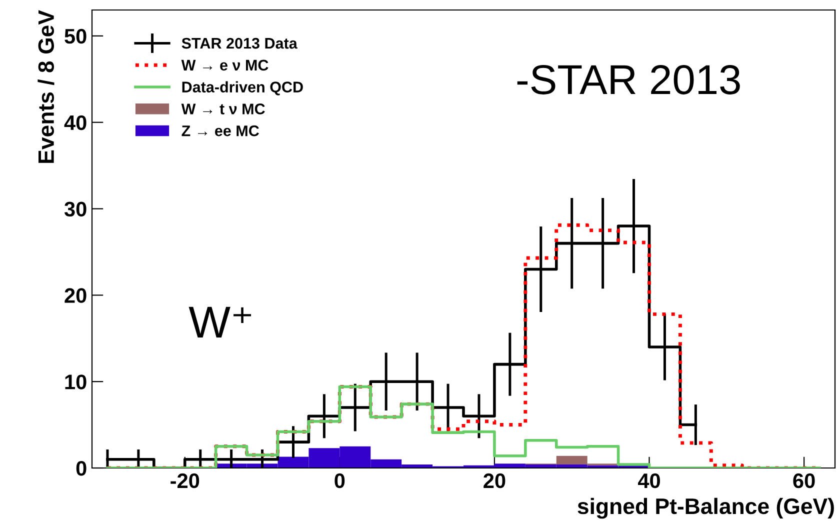  I want to click on legend-label: Data-driven QCD, so click(242, 88).